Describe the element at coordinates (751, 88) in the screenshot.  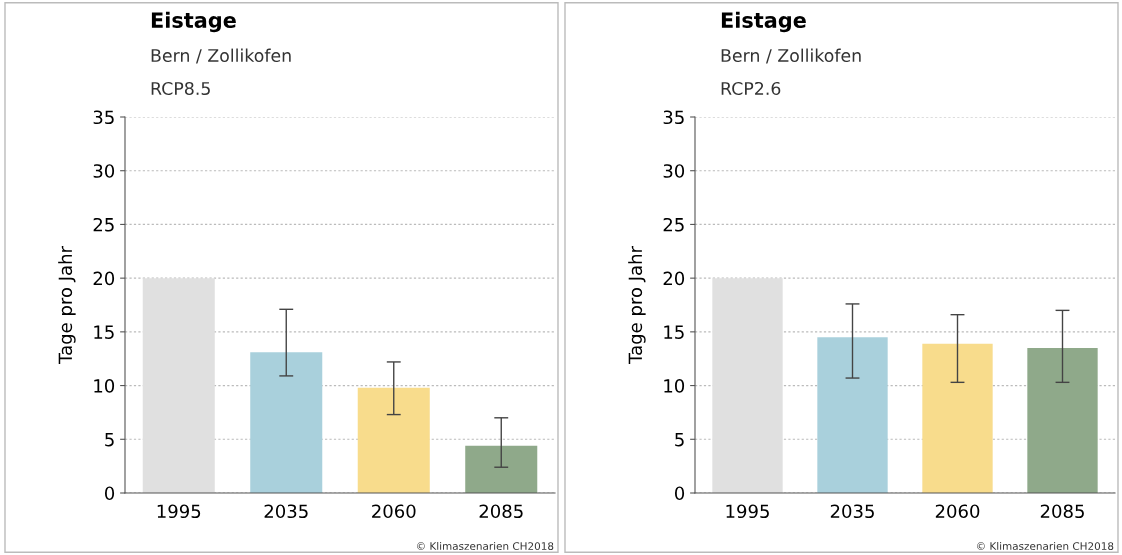
I see `text: RCP2.6` at that location.